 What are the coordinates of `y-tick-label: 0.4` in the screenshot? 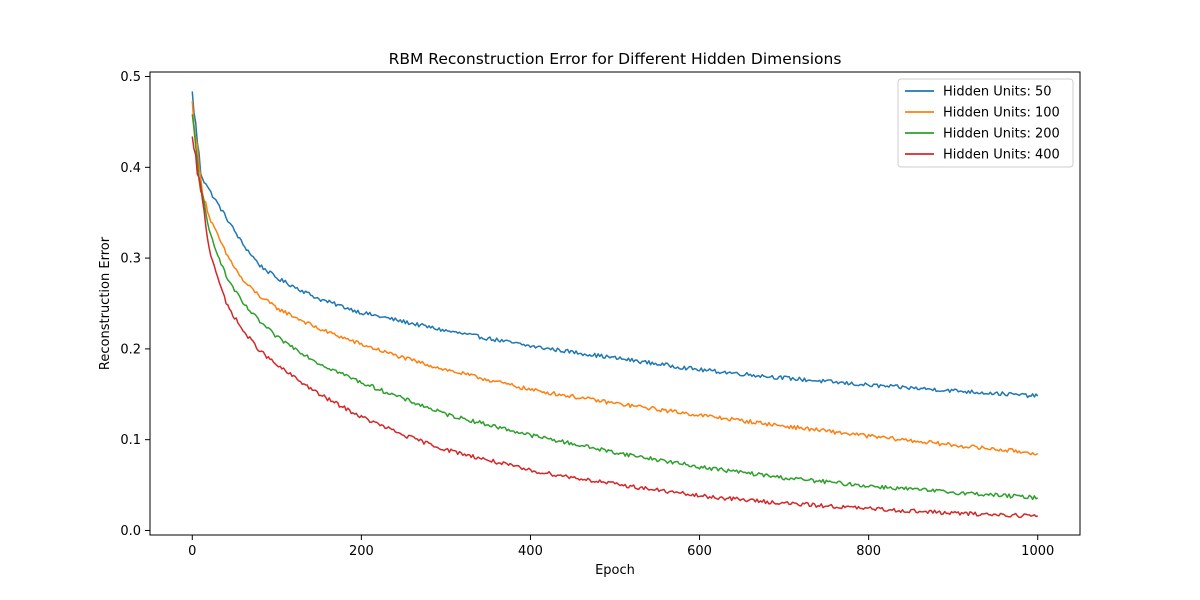 It's located at (130, 168).